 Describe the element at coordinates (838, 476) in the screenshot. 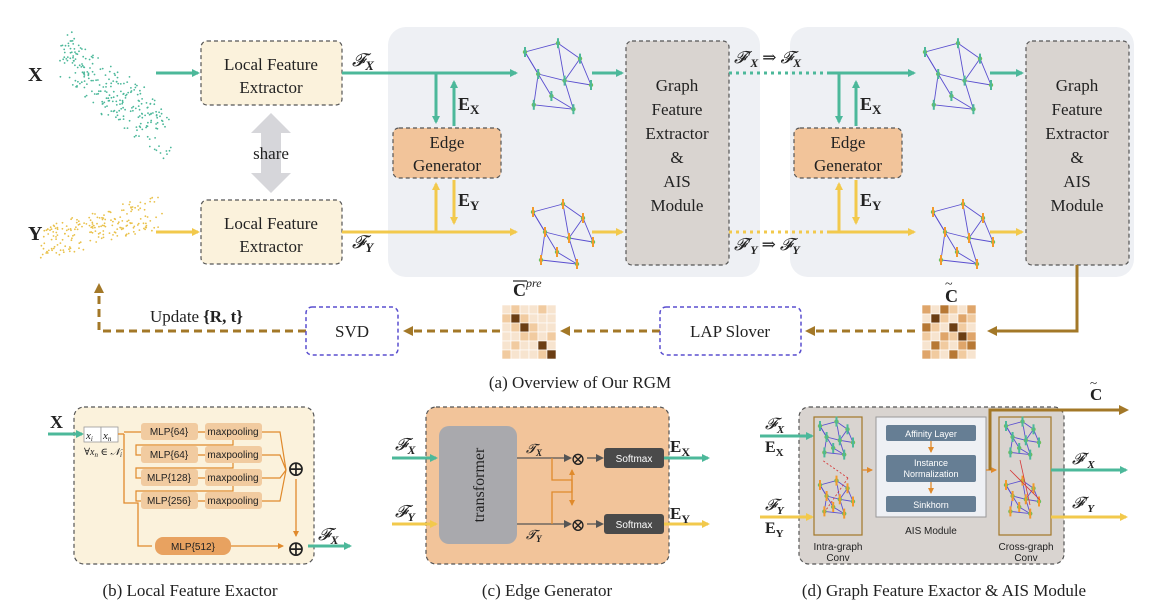

I see `intra-graph-box` at that location.